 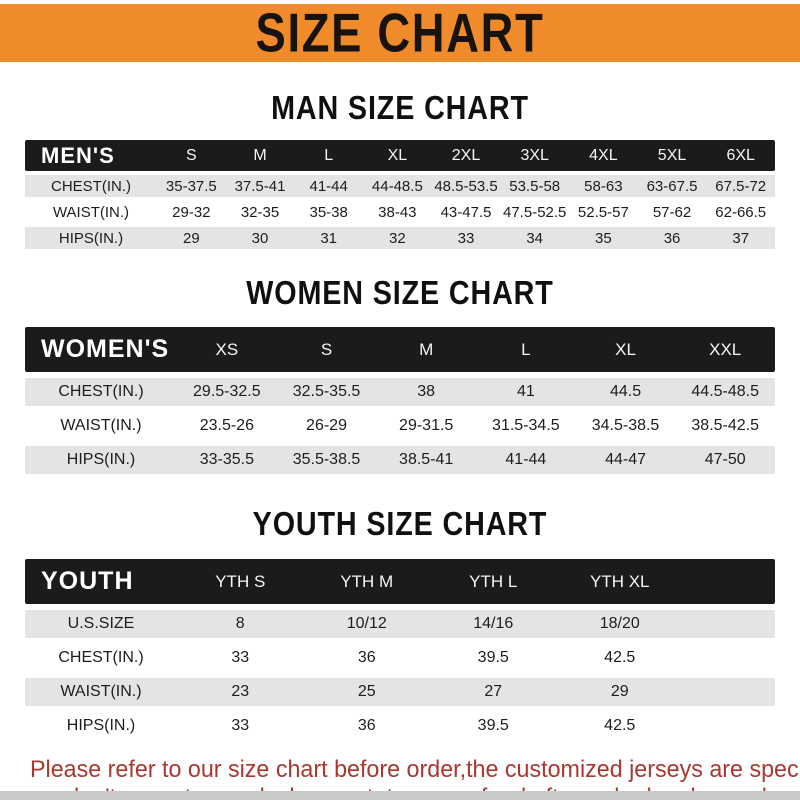 I want to click on men-section-heading: MAN SIZE CHART, so click(x=400, y=107).